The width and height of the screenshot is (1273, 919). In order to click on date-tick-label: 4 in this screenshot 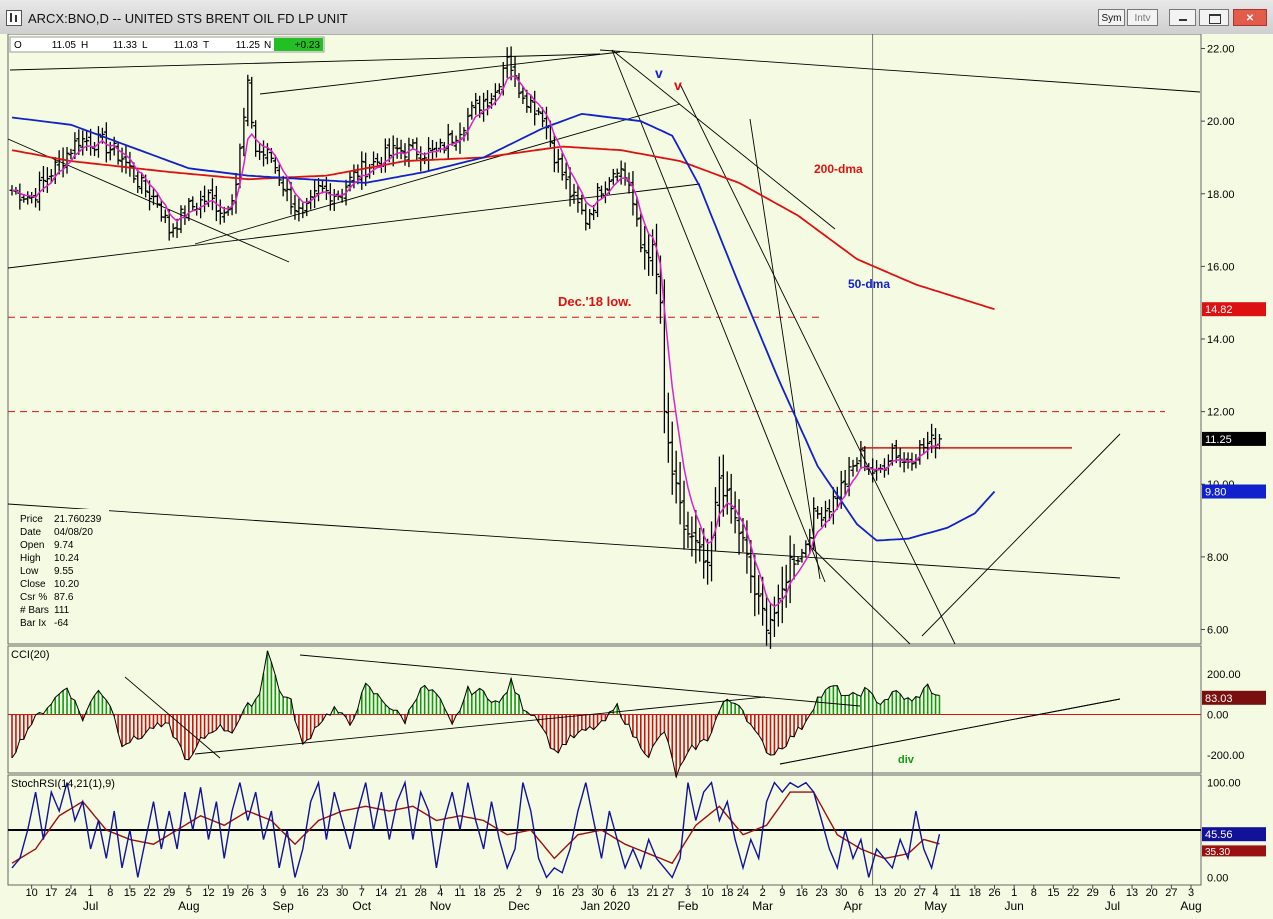, I will do `click(440, 893)`.